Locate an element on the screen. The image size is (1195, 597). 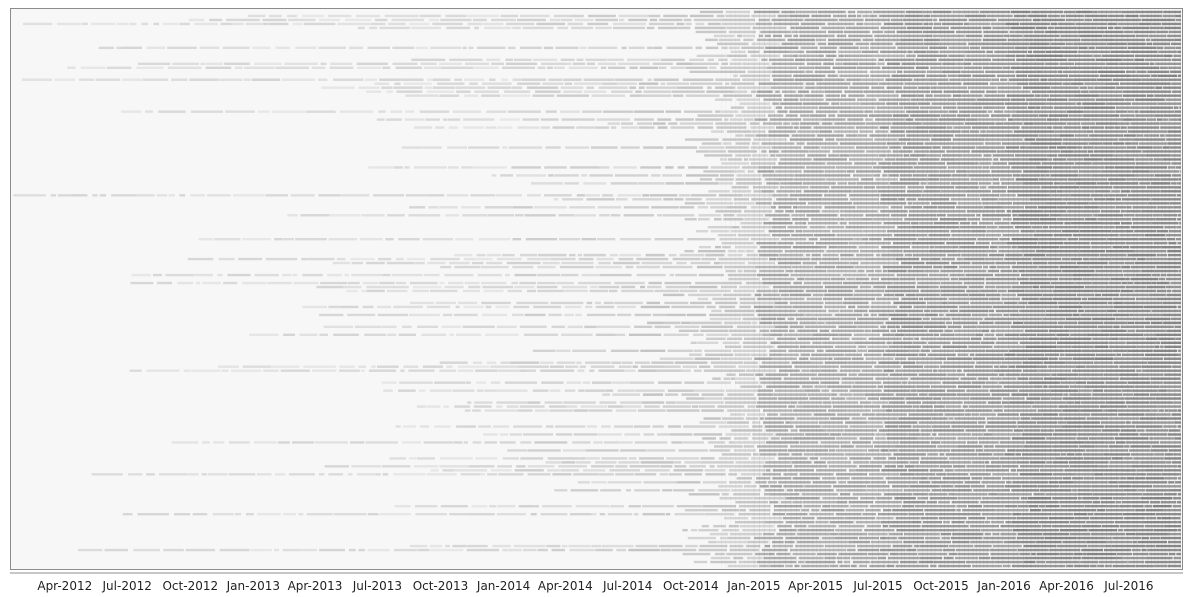
x-tick-label: Oct-2013 is located at coordinates (441, 586).